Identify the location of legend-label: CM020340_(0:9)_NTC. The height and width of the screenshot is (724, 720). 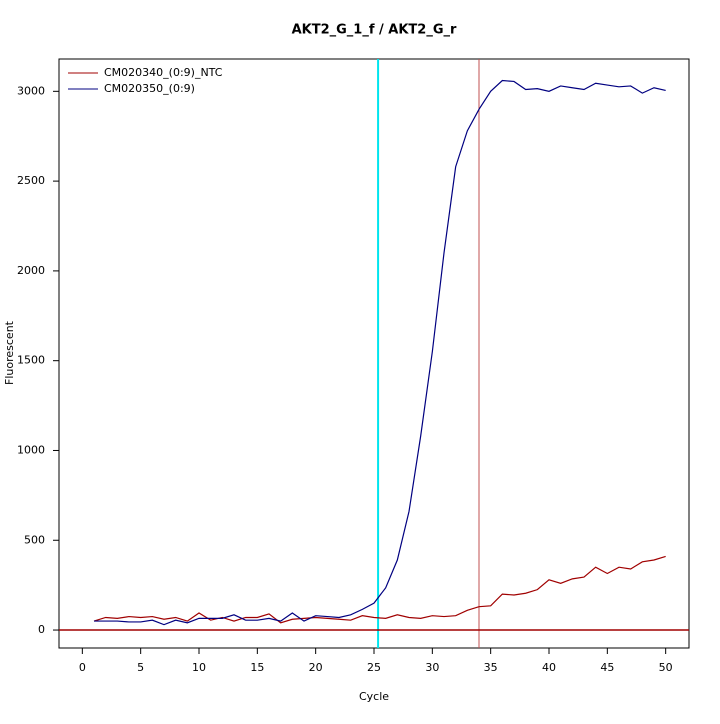
(163, 72).